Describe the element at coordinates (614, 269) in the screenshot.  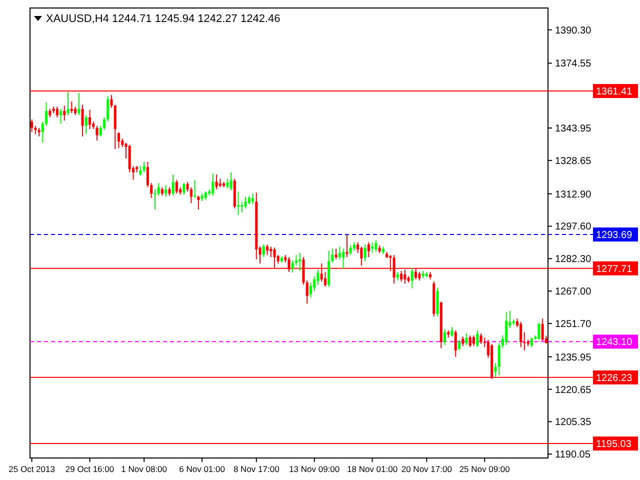
I see `ref-line-label: 1277.71` at that location.